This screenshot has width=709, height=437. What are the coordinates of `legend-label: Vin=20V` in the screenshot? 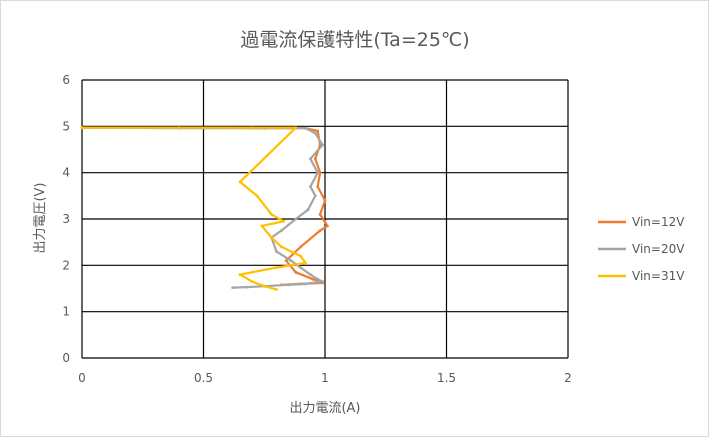 It's located at (658, 249).